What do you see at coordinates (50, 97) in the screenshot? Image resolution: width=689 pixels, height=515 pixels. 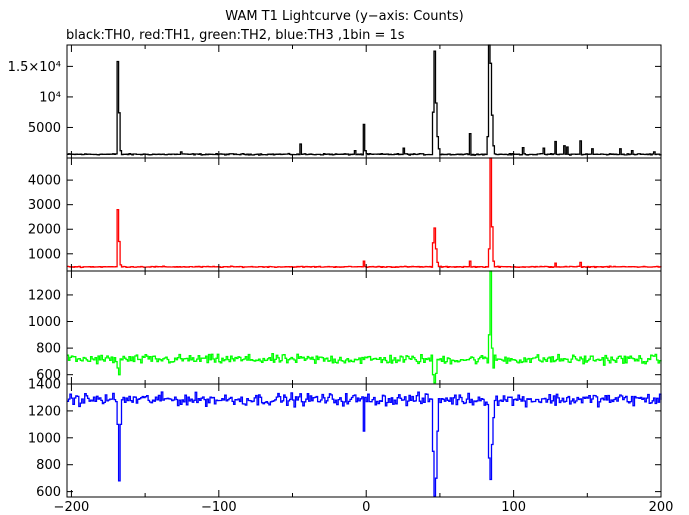 I see `y-tick-label: 10⁴` at bounding box center [50, 97].